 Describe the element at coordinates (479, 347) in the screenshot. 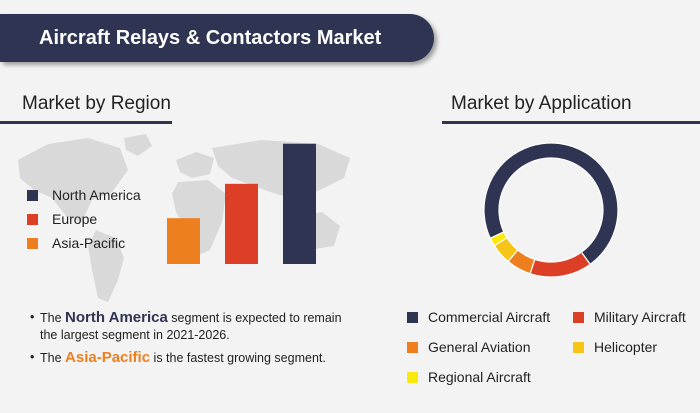

I see `legend-label: General Aviation` at that location.